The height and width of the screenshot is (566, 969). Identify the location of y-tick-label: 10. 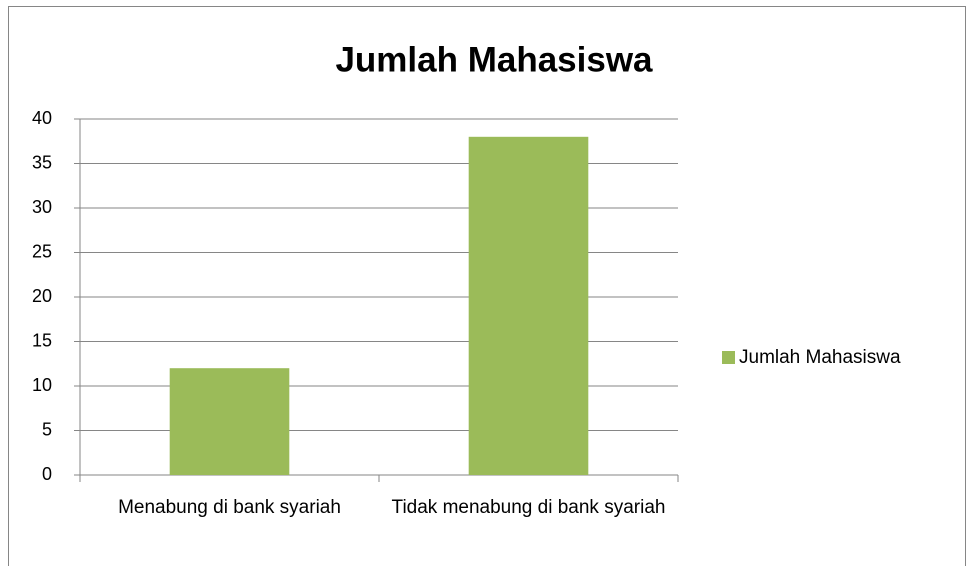
(42, 385).